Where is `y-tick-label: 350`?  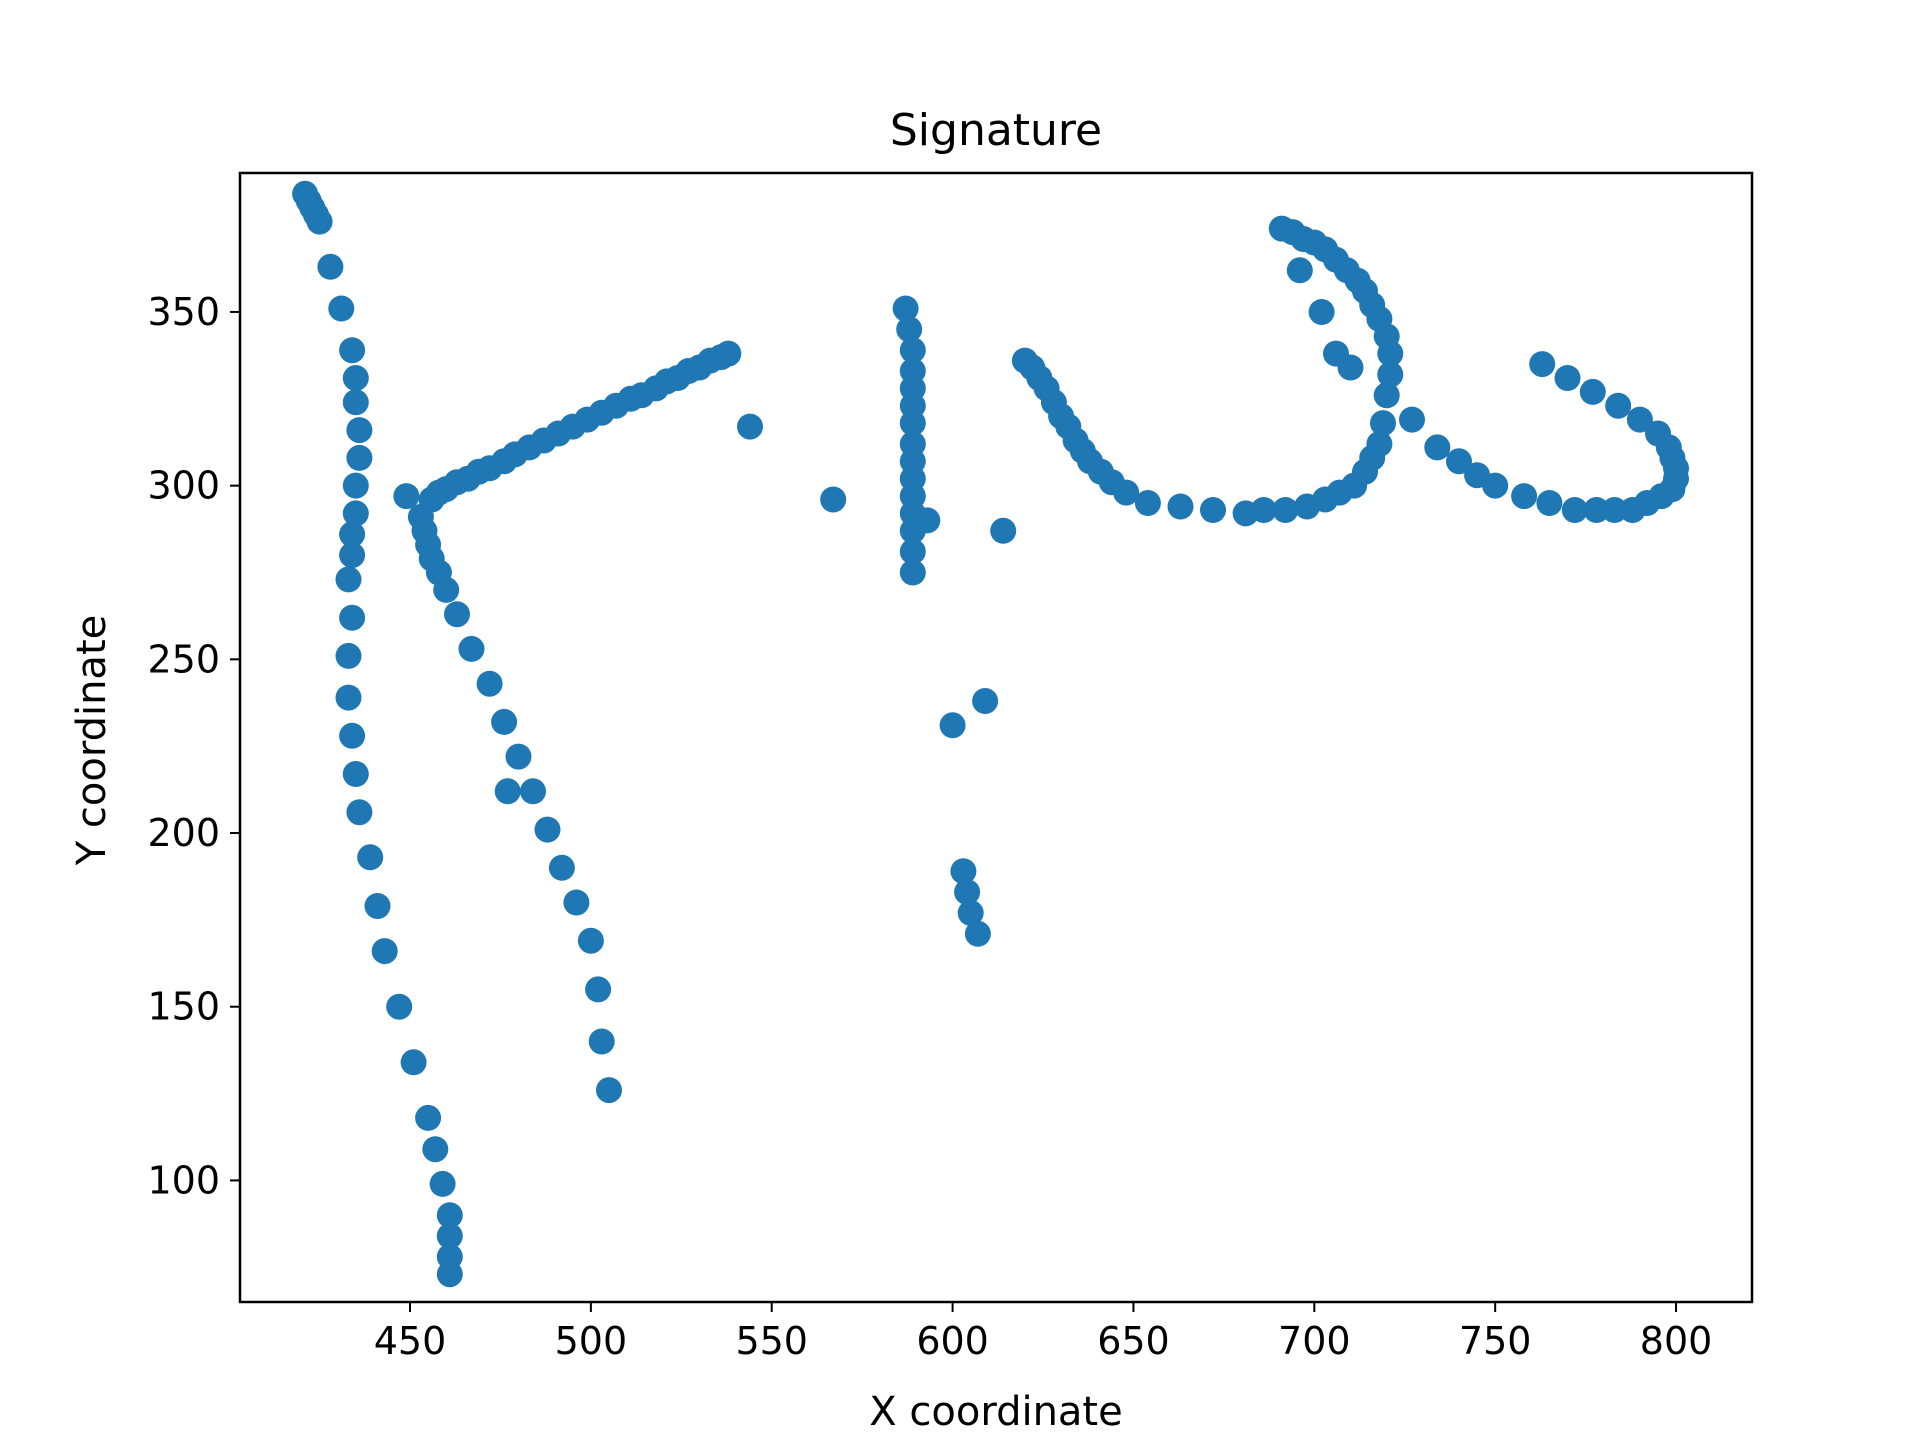
y-tick-label: 350 is located at coordinates (183, 312).